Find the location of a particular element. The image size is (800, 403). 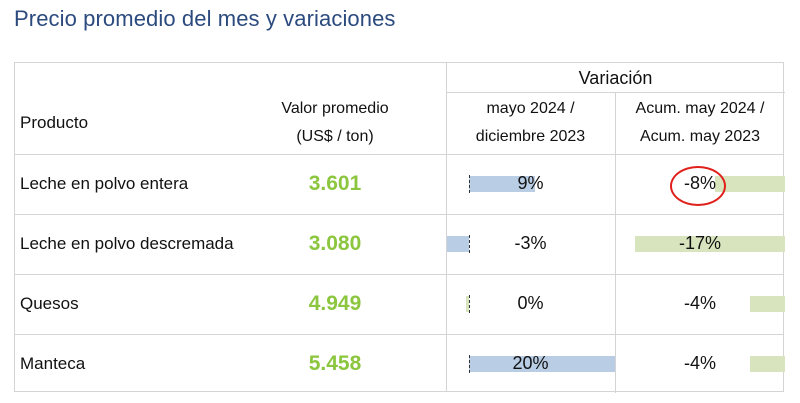

monthly-header-line1: mayo 2024 / is located at coordinates (530, 108).